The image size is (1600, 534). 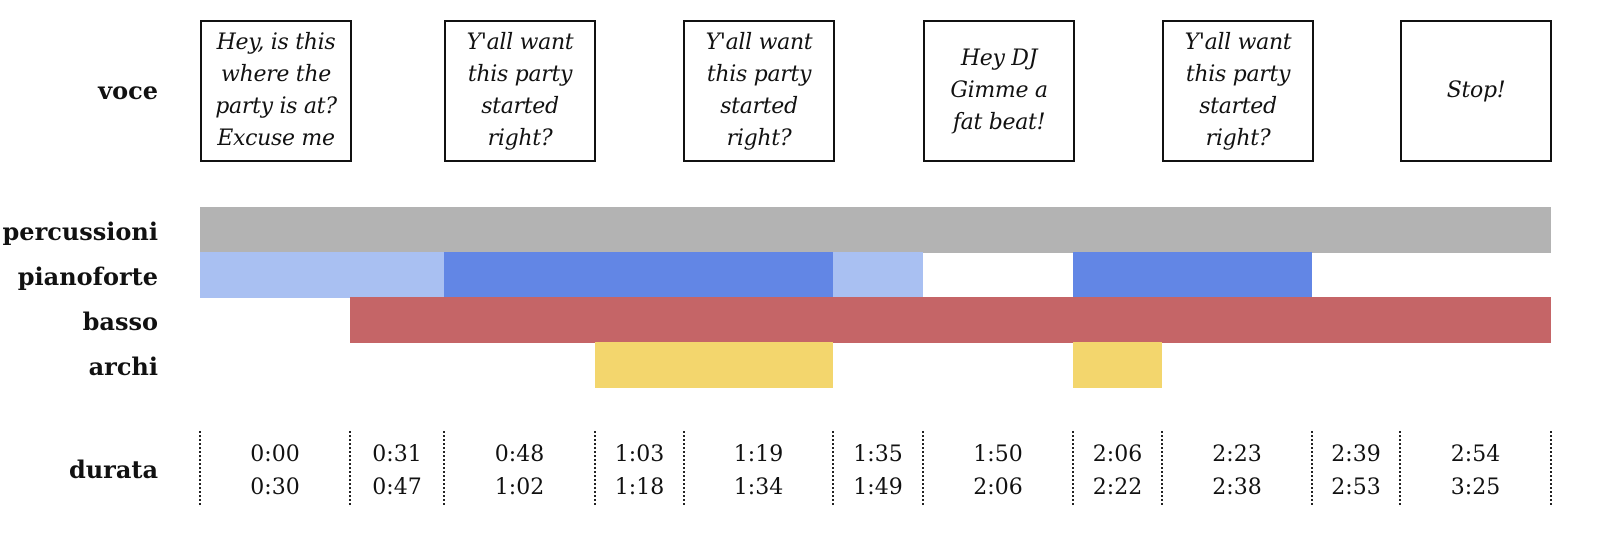 What do you see at coordinates (998, 471) in the screenshot?
I see `time-range: 1:50 2:06` at bounding box center [998, 471].